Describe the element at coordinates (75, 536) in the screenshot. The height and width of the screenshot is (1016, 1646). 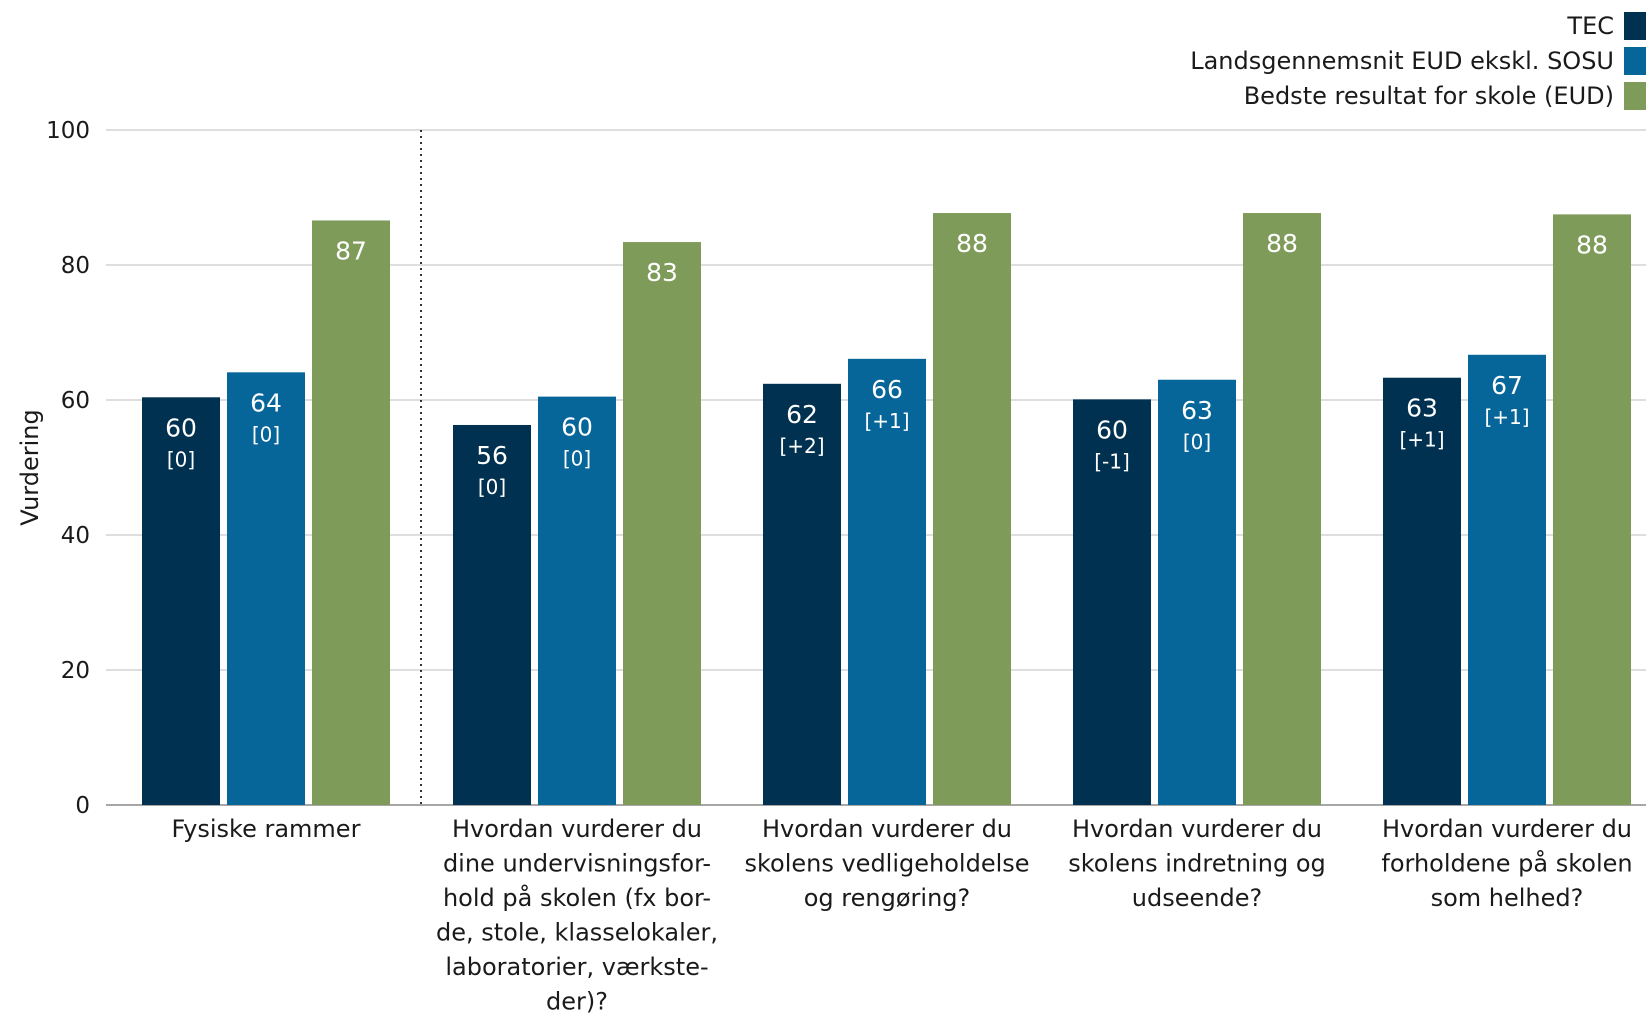
I see `y-tick-label: 40` at that location.